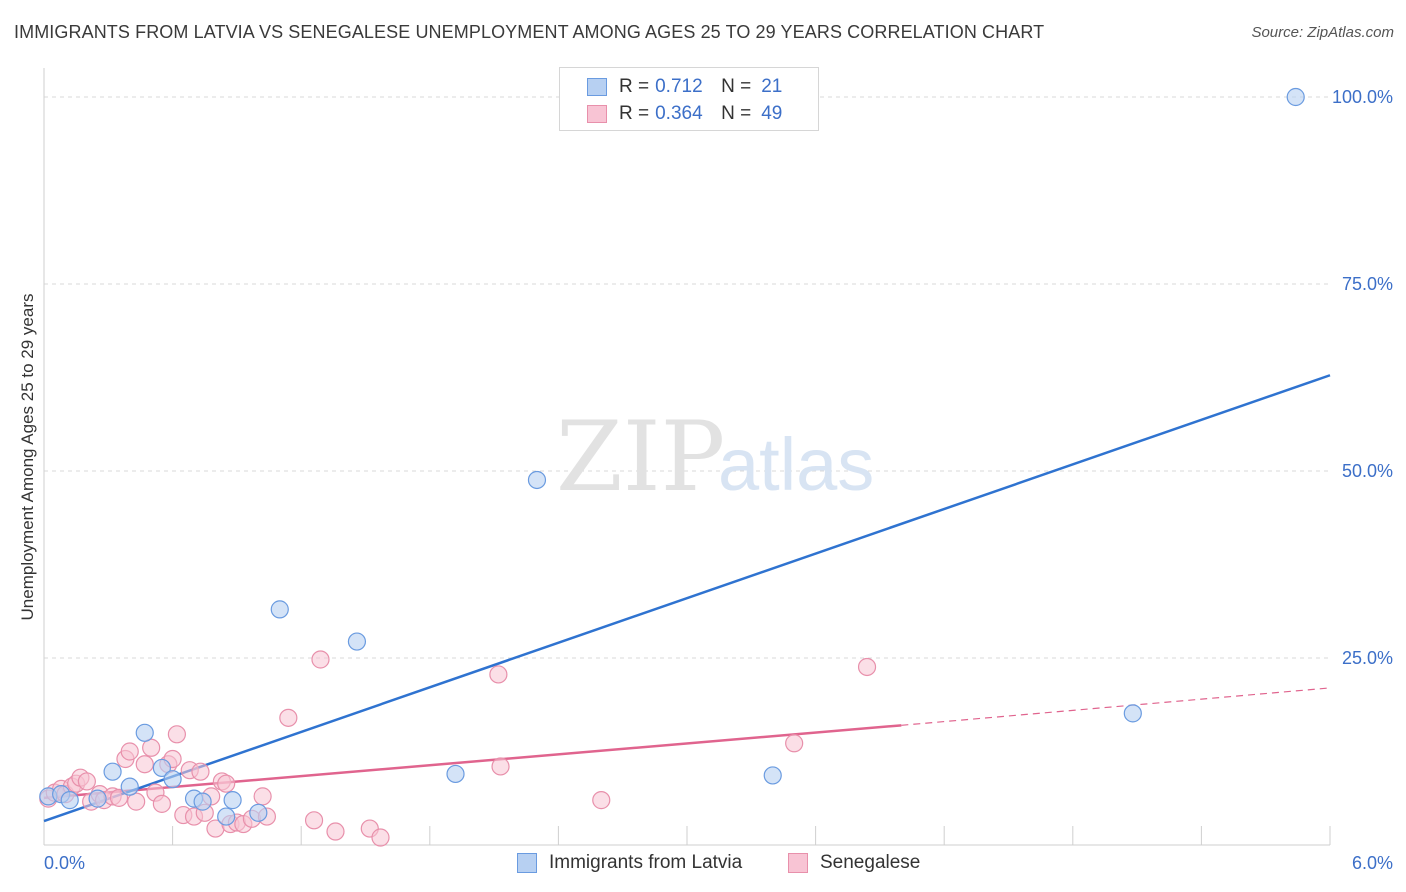 This screenshot has width=1406, height=892. What do you see at coordinates (1367, 284) in the screenshot?
I see `y-tick-label: 75.0%` at bounding box center [1367, 284].